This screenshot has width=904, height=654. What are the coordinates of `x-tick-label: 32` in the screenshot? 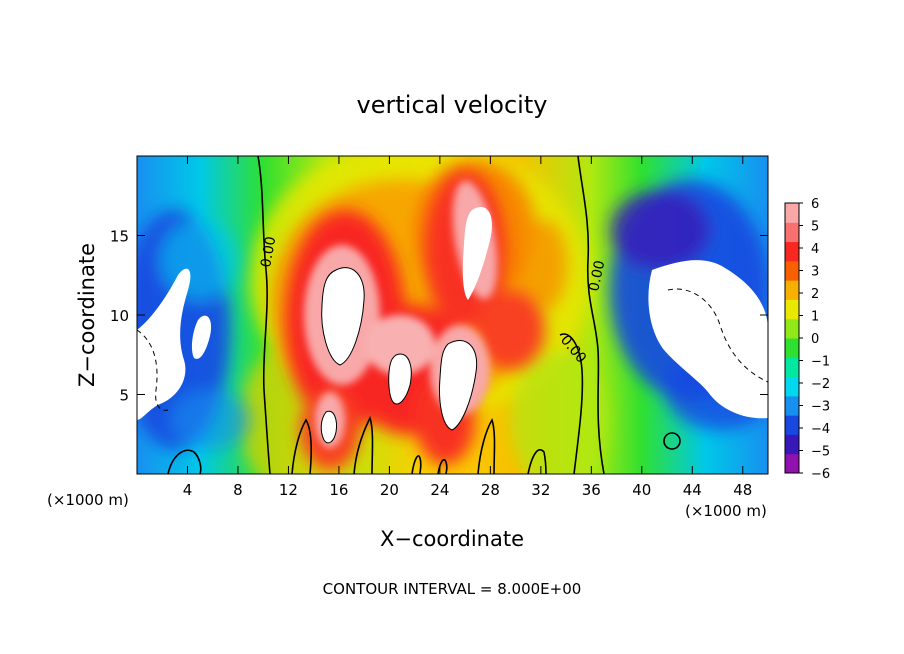 It's located at (540, 490).